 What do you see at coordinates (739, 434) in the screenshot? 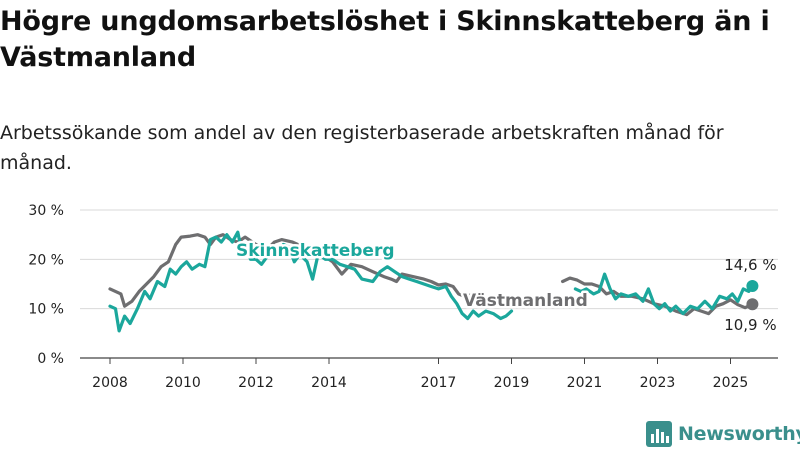
I see `brand-name: Newsworthy` at bounding box center [739, 434].